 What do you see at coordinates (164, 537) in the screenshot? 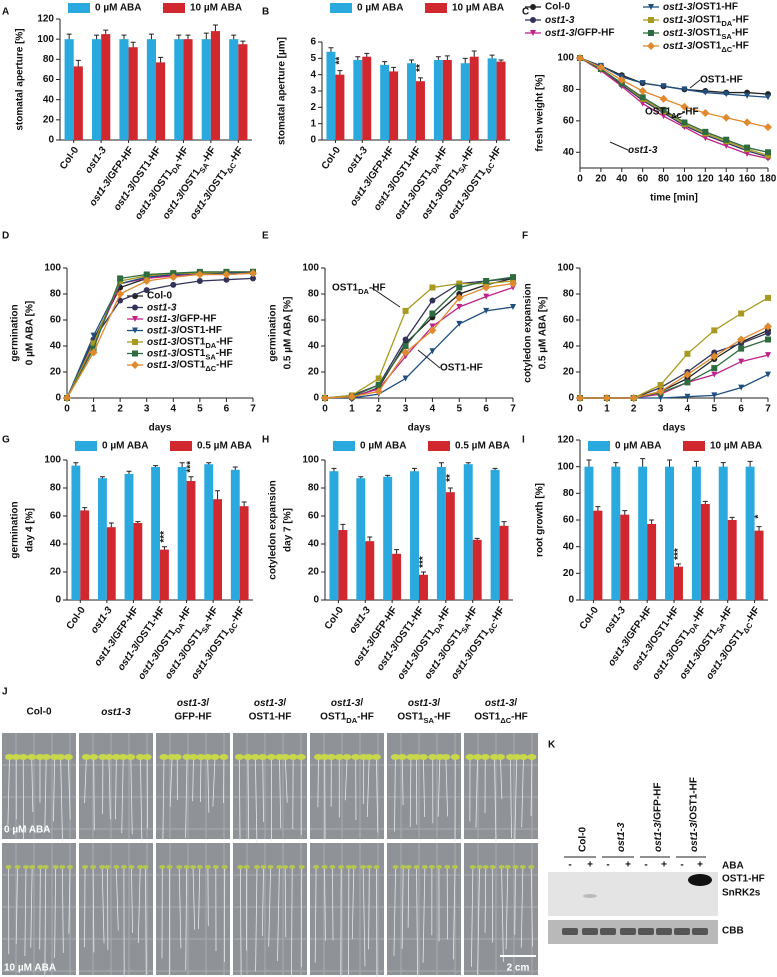
I see `significance-label: ***` at bounding box center [164, 537].